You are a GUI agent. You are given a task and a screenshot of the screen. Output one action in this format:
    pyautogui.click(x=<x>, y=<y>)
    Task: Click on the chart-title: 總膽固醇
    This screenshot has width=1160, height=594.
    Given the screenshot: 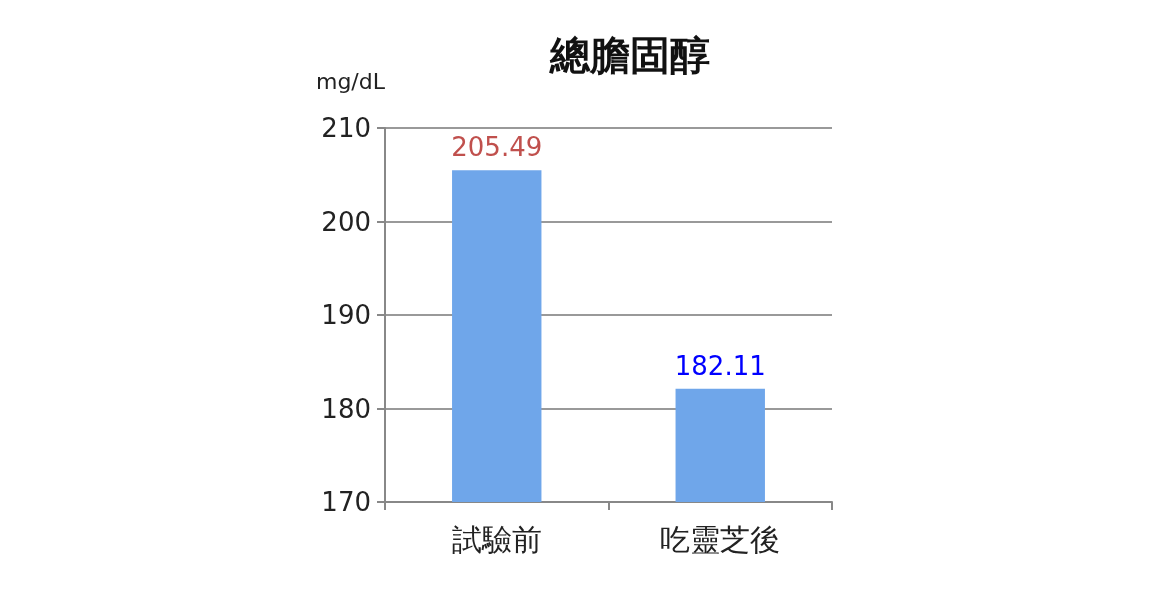 What is the action you would take?
    pyautogui.click(x=629, y=55)
    